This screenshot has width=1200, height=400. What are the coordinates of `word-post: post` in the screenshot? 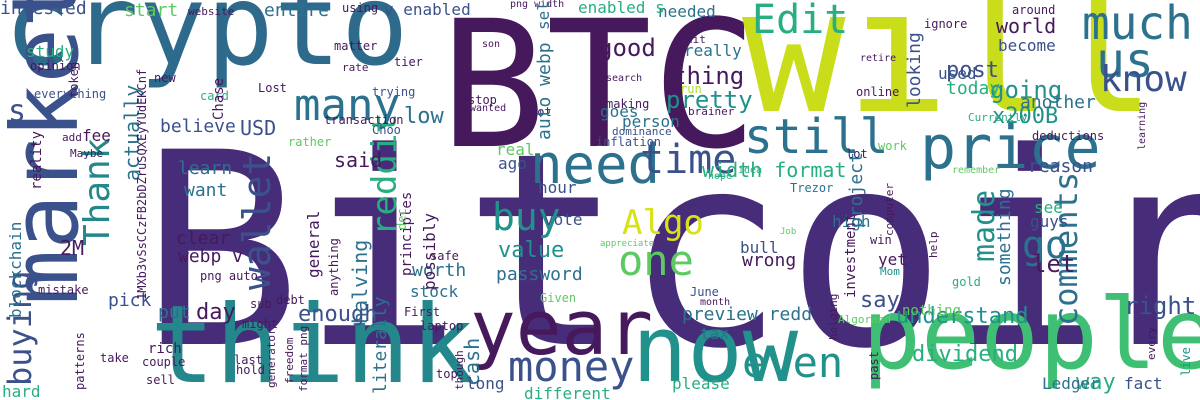 It's located at (972, 70).